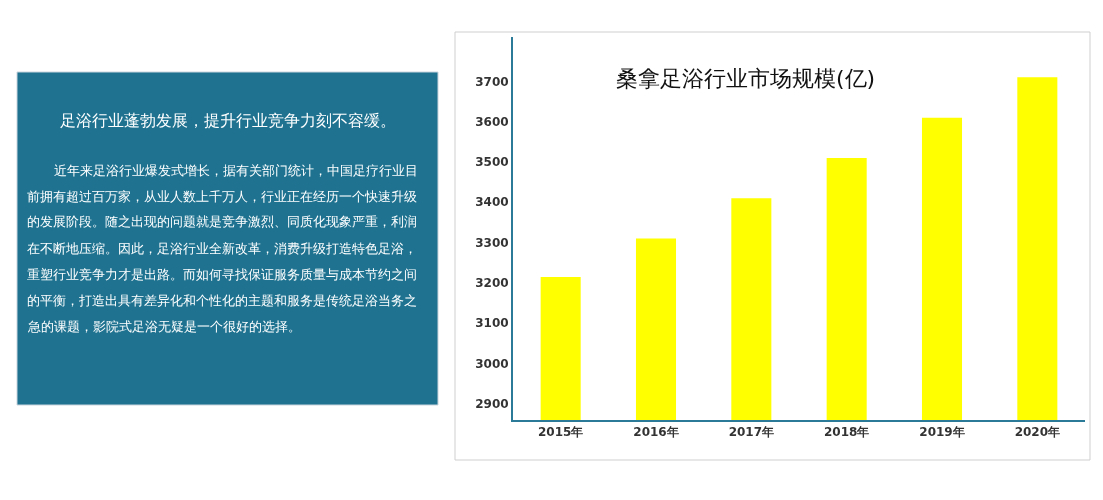  What do you see at coordinates (492, 121) in the screenshot?
I see `y-tick-label: 3600` at bounding box center [492, 121].